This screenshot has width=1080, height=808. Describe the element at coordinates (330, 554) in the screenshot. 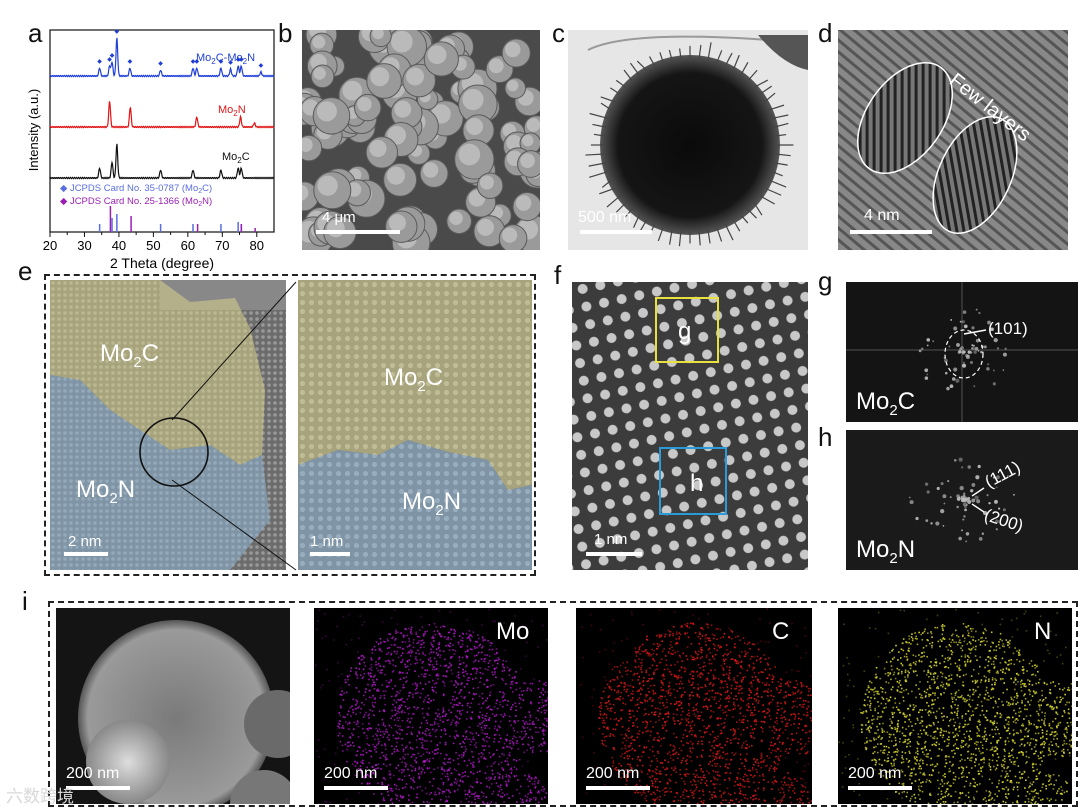

I see `scale-bar-e-right` at that location.